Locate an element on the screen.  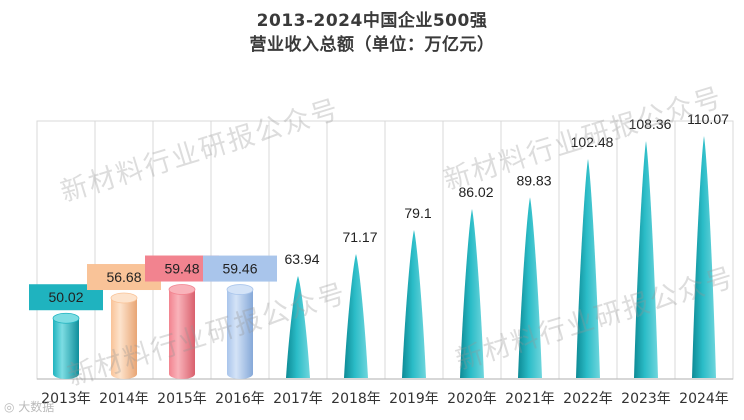
x-tick-label: 2015年 is located at coordinates (182, 399).